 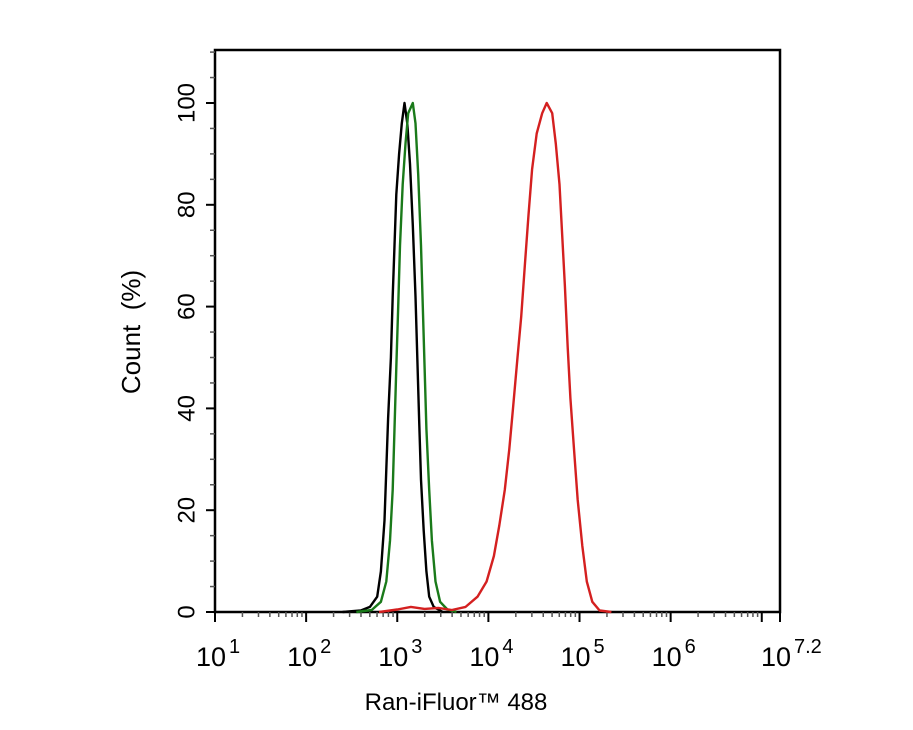 I want to click on y-tick-label: 60, so click(x=186, y=306).